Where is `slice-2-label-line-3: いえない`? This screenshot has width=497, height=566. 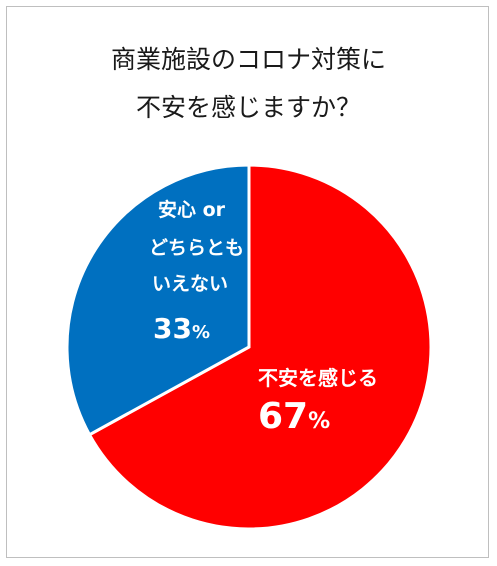 slice-2-label-line-3: いえない is located at coordinates (190, 284).